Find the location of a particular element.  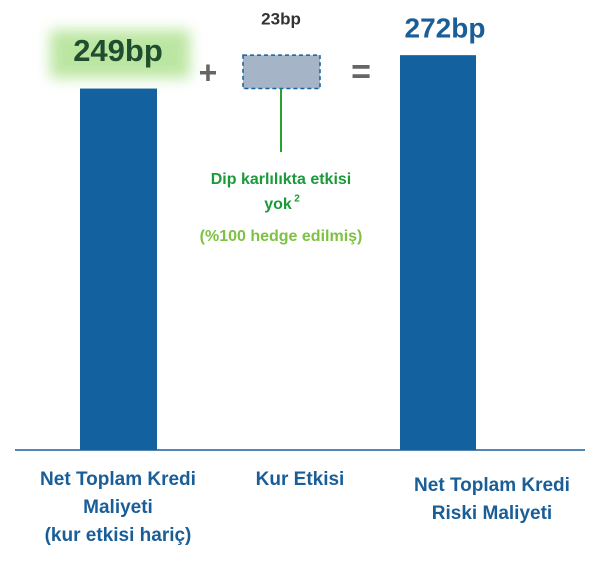

label-glow is located at coordinates (120, 54).